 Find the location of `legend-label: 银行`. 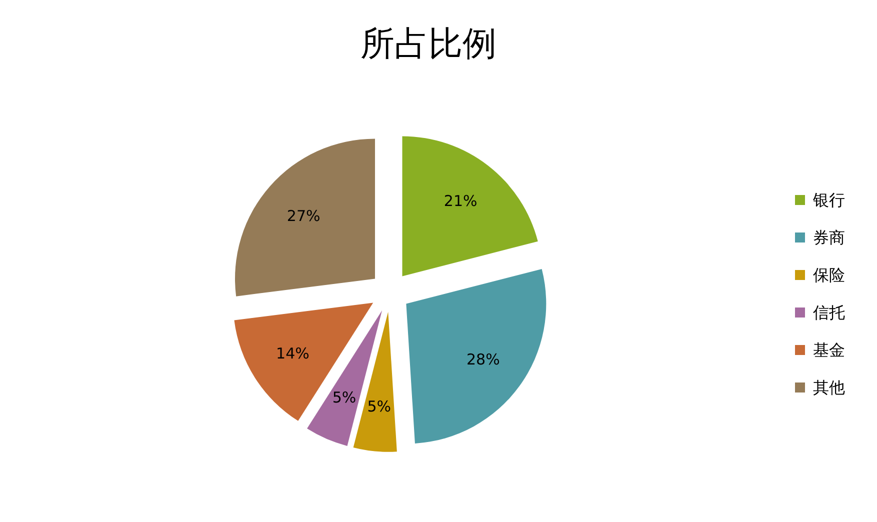

legend-label: 银行 is located at coordinates (828, 200).